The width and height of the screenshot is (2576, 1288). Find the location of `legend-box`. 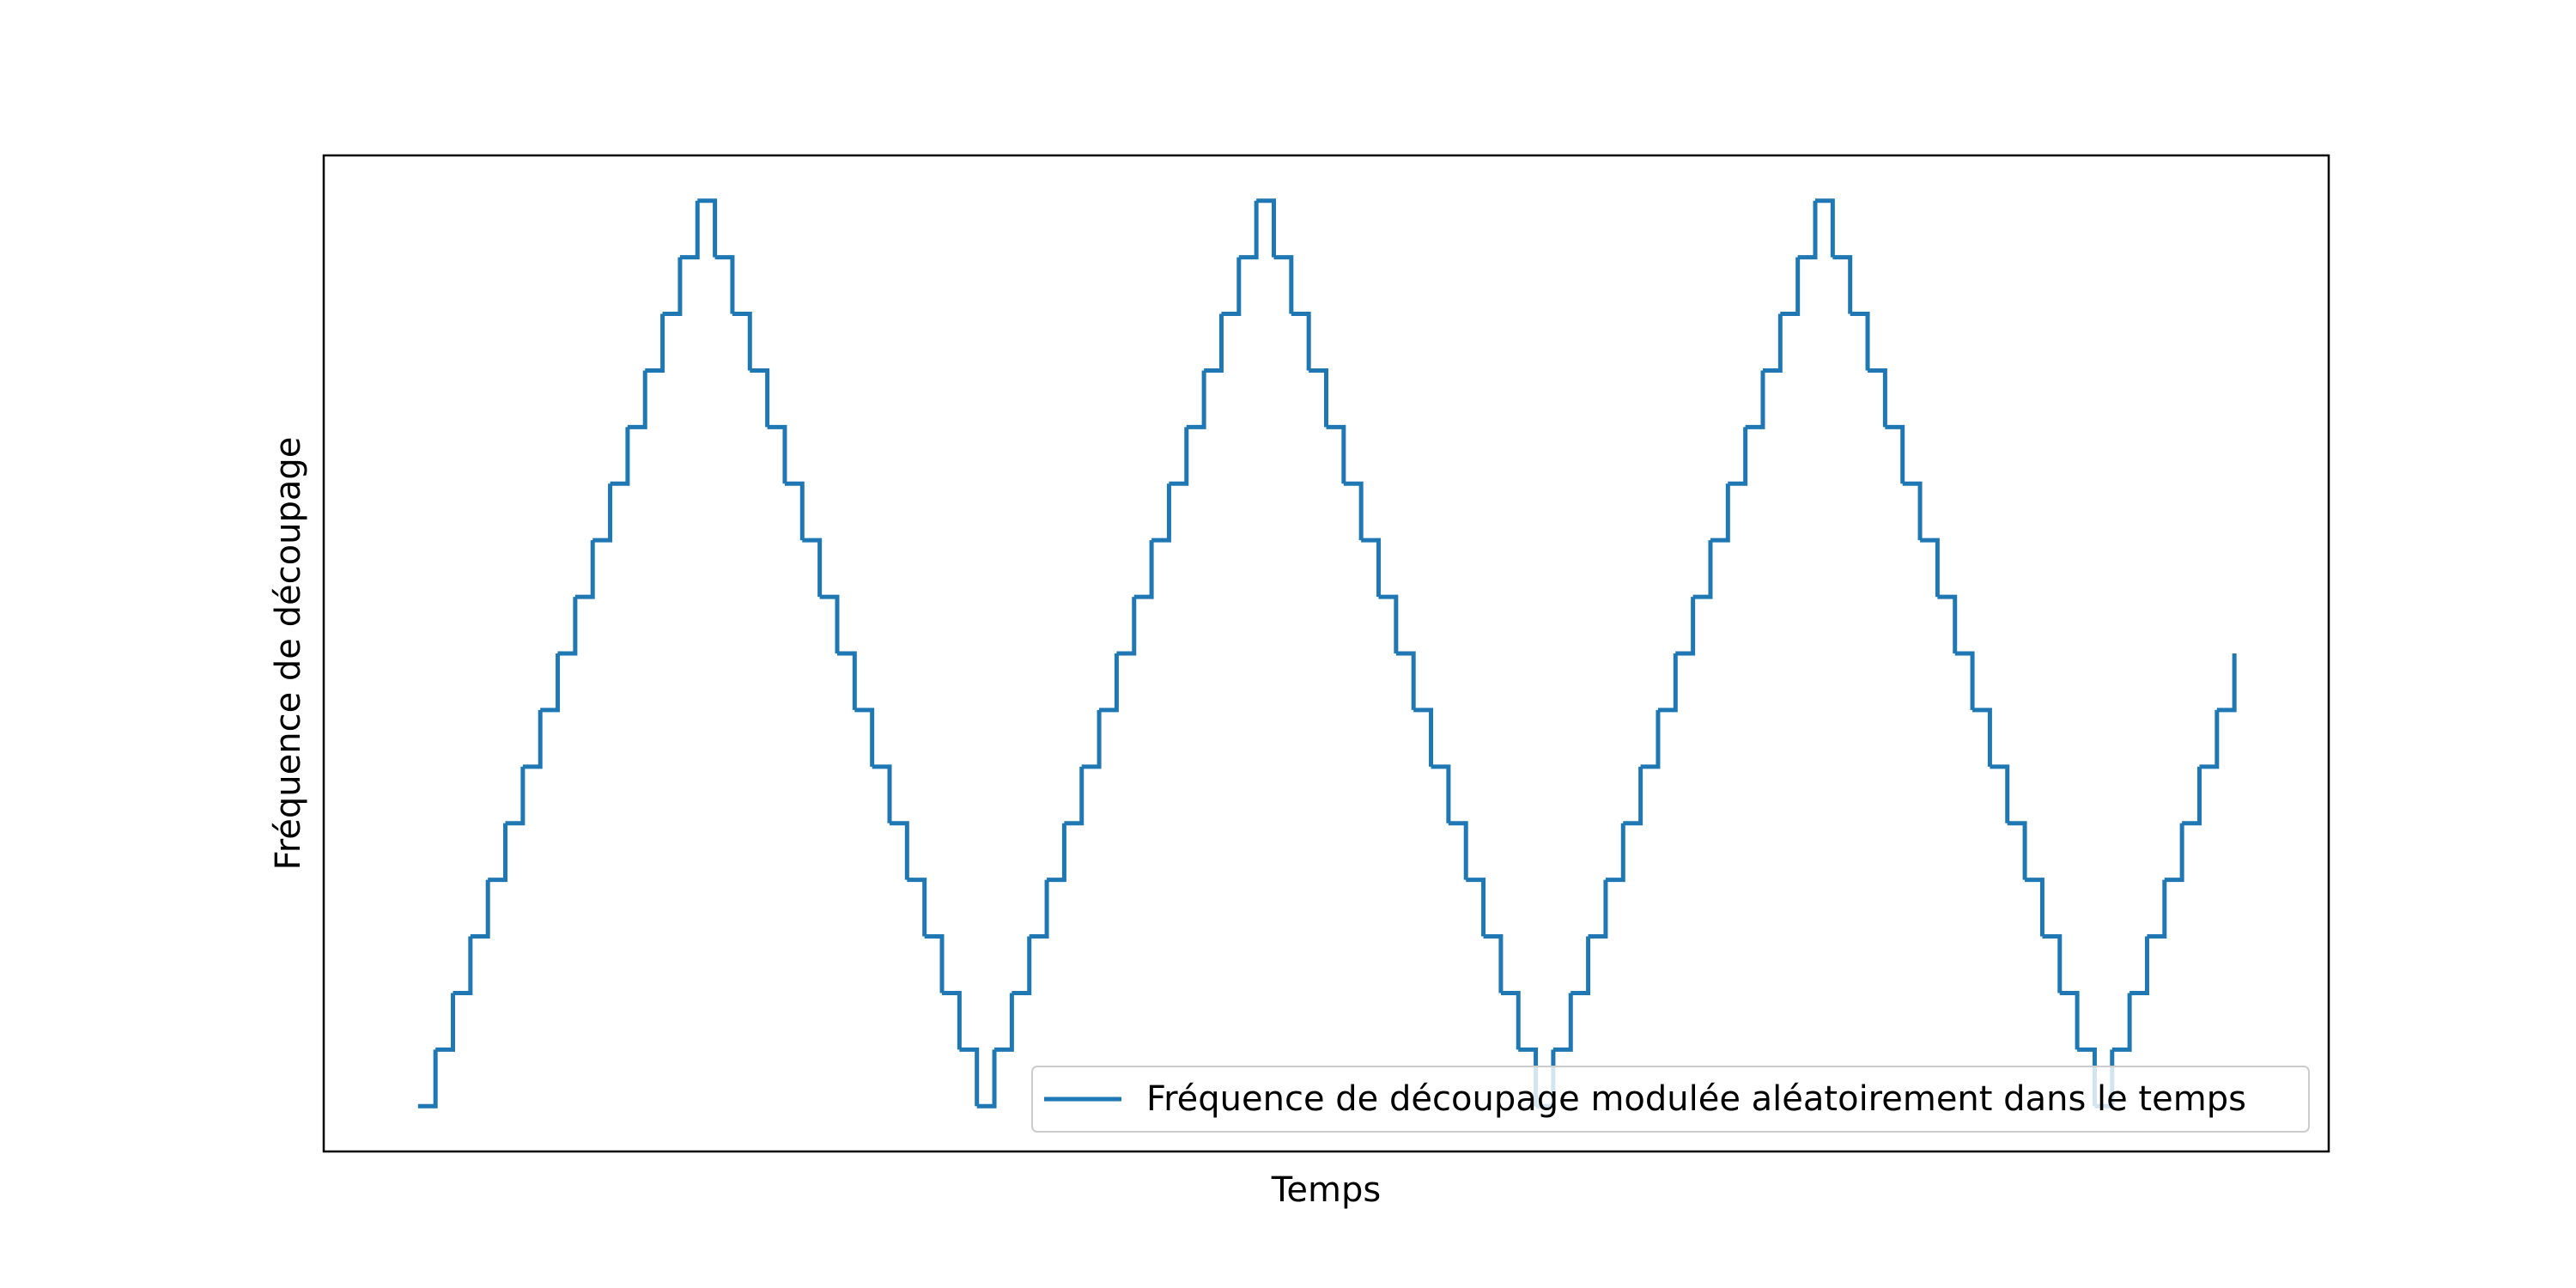

legend-box is located at coordinates (1671, 1100).